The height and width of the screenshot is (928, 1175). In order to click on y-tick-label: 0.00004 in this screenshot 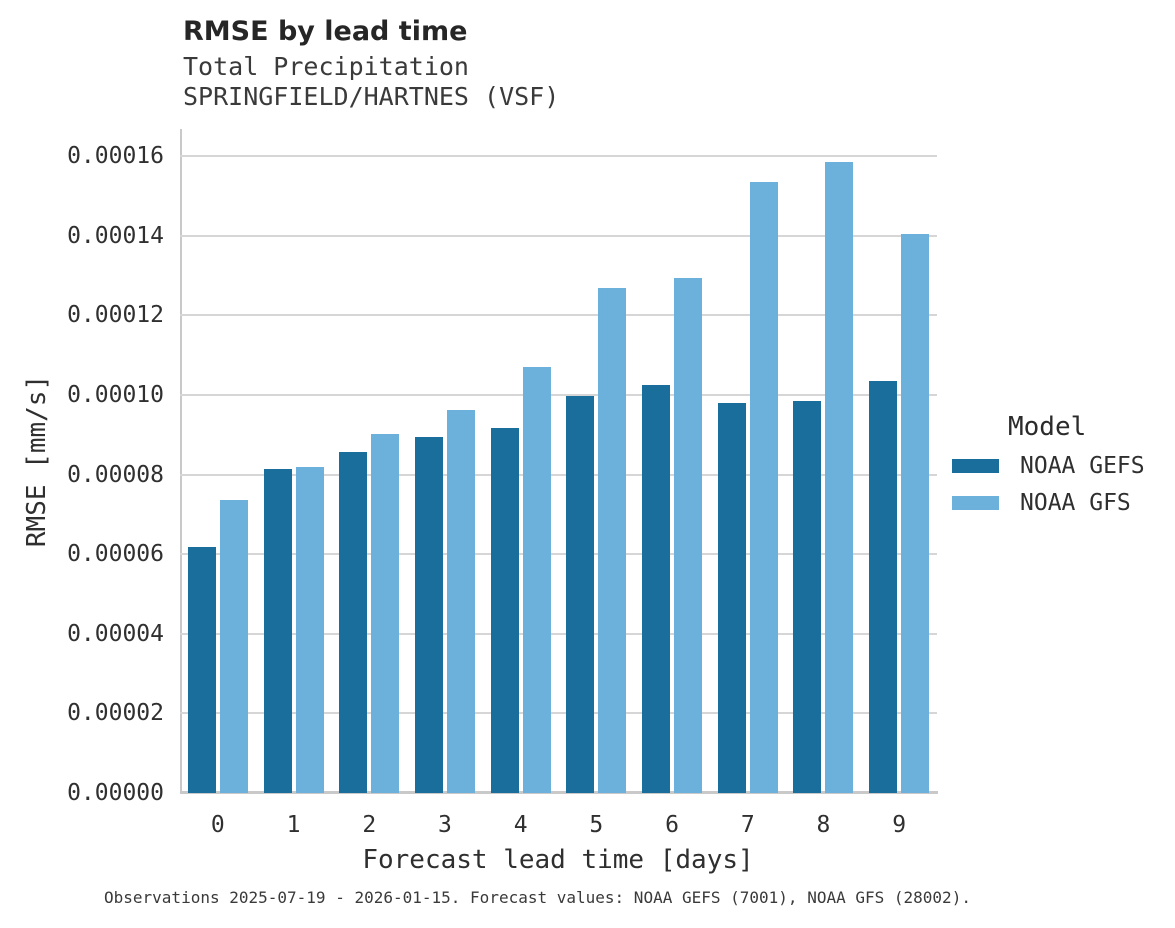, I will do `click(115, 633)`.